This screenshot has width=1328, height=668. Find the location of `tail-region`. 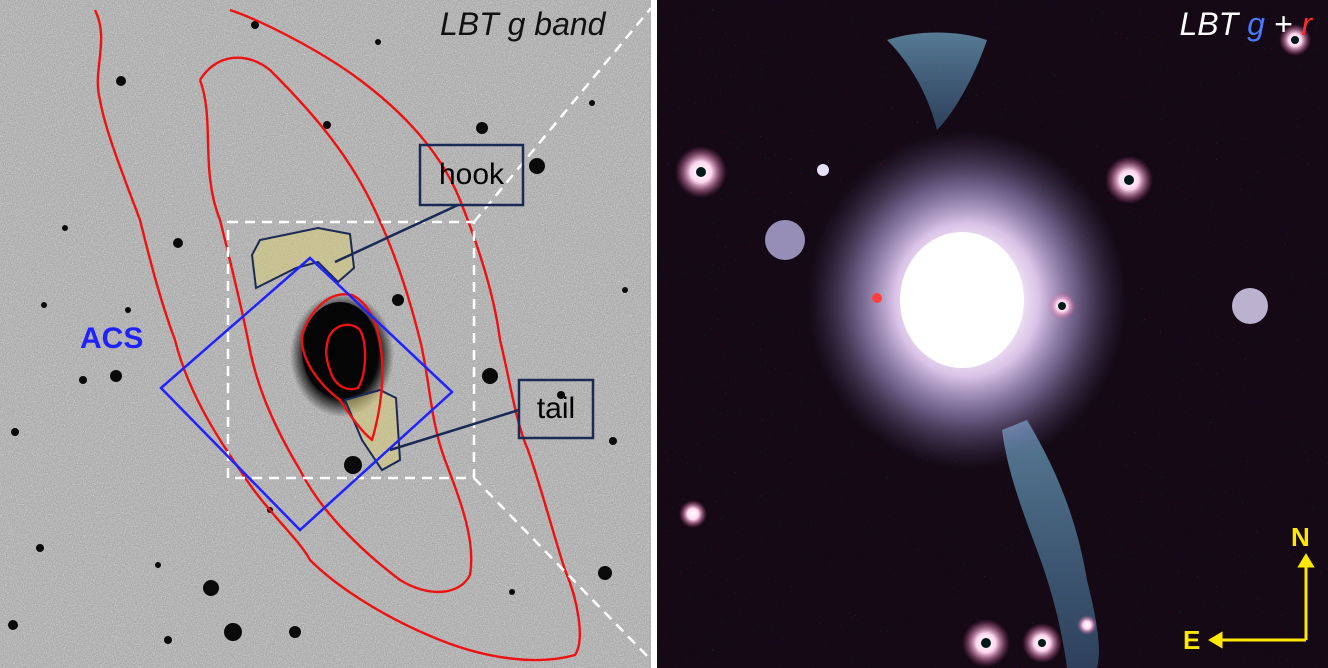

tail-region is located at coordinates (372, 430).